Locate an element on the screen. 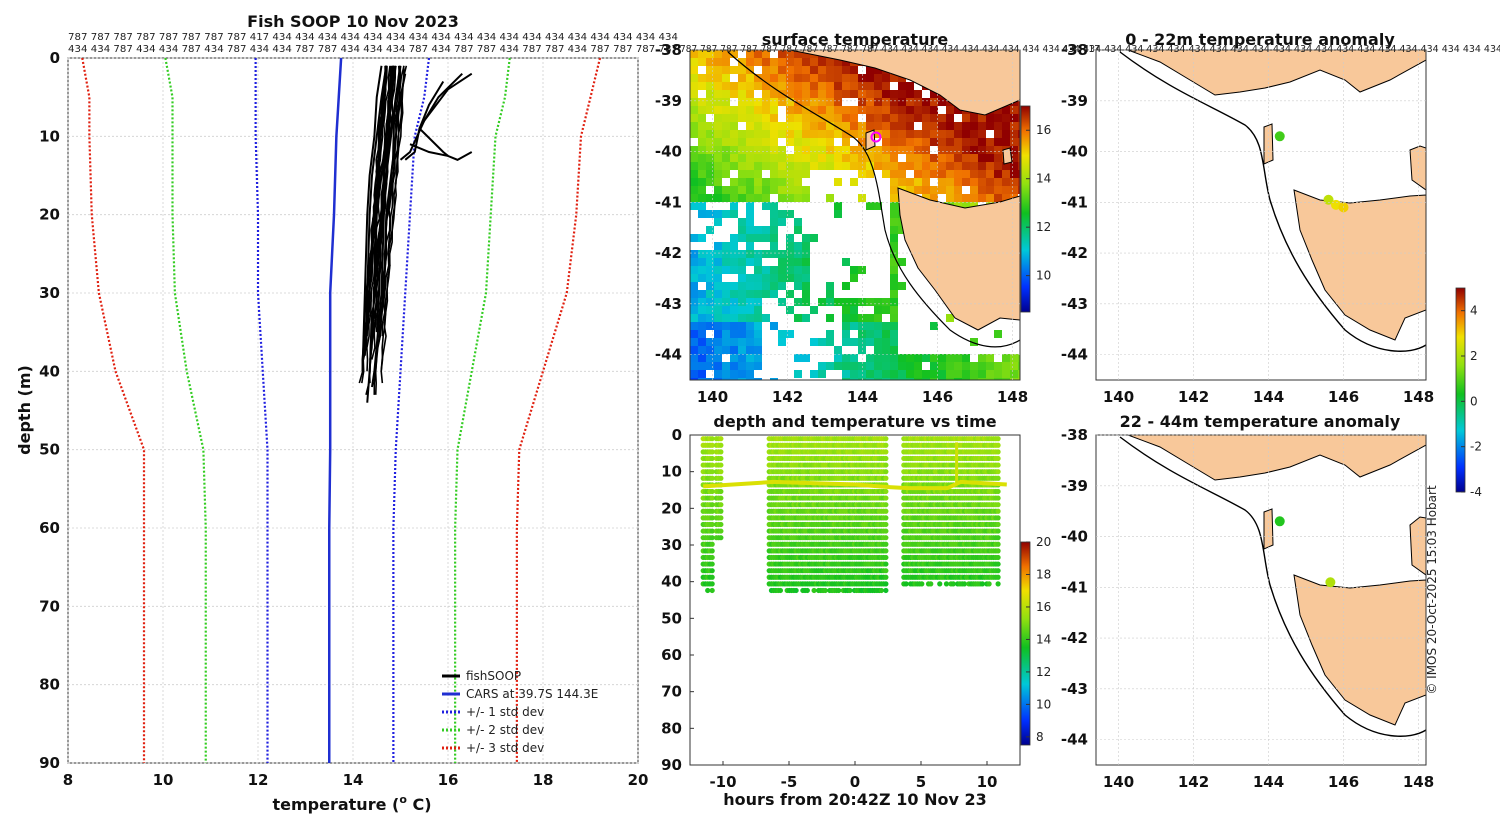 The width and height of the screenshot is (1500, 820). profile-series-line is located at coordinates (113, 410).